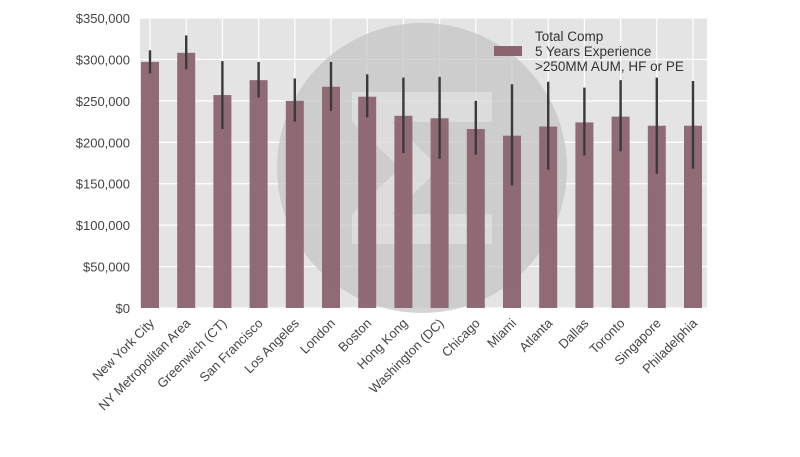 The image size is (800, 457). What do you see at coordinates (123, 349) in the screenshot?
I see `x-tick-label: New York City` at bounding box center [123, 349].